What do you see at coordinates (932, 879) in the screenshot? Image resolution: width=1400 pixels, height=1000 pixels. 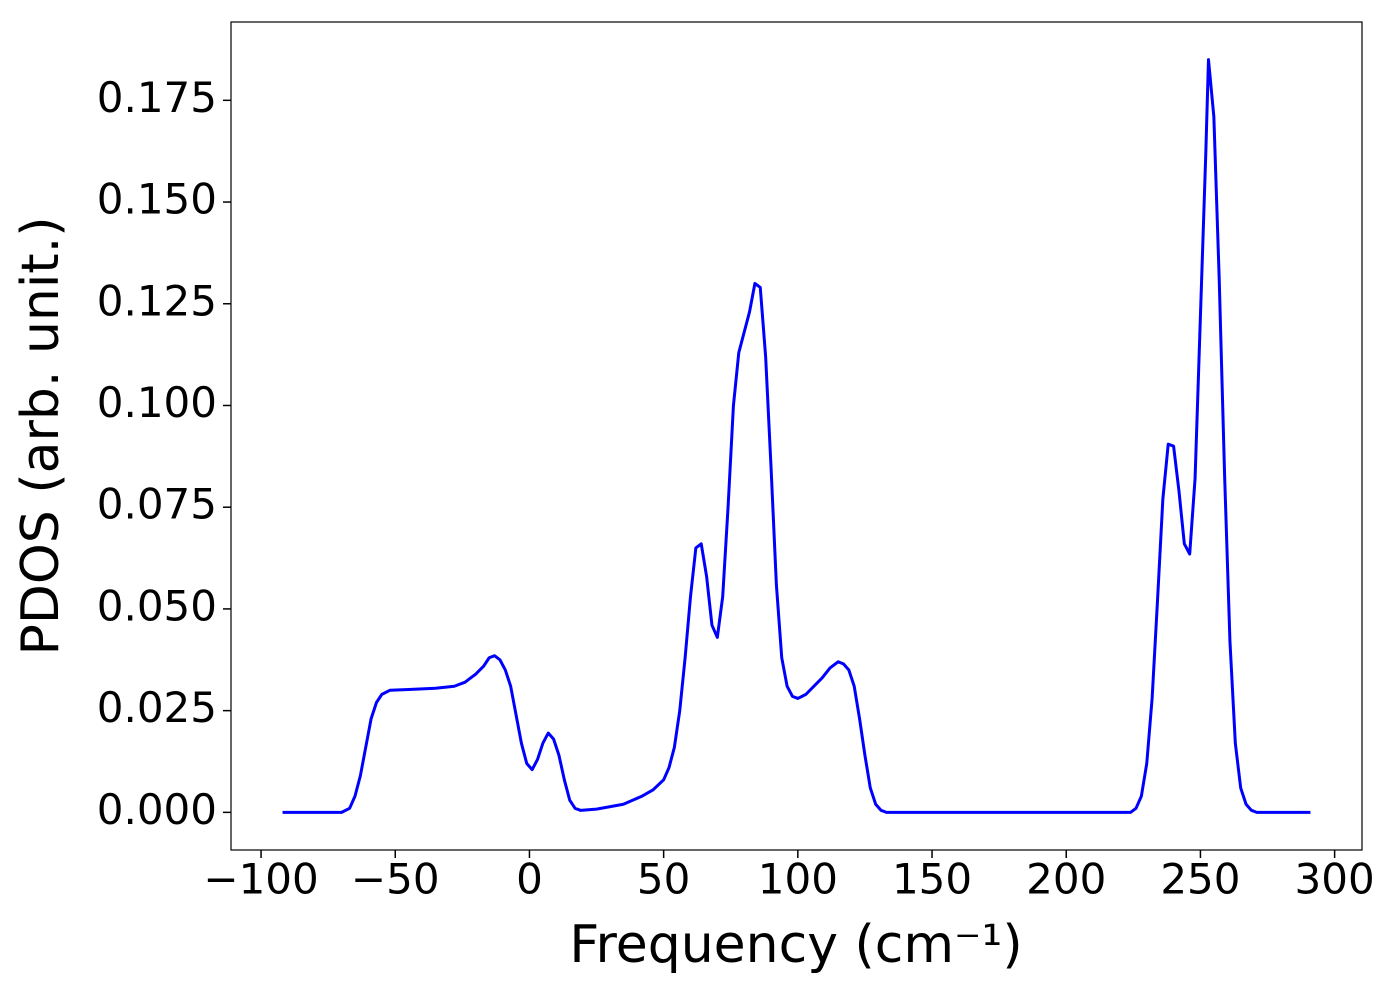 I see `x-tick-label: 150` at bounding box center [932, 879].